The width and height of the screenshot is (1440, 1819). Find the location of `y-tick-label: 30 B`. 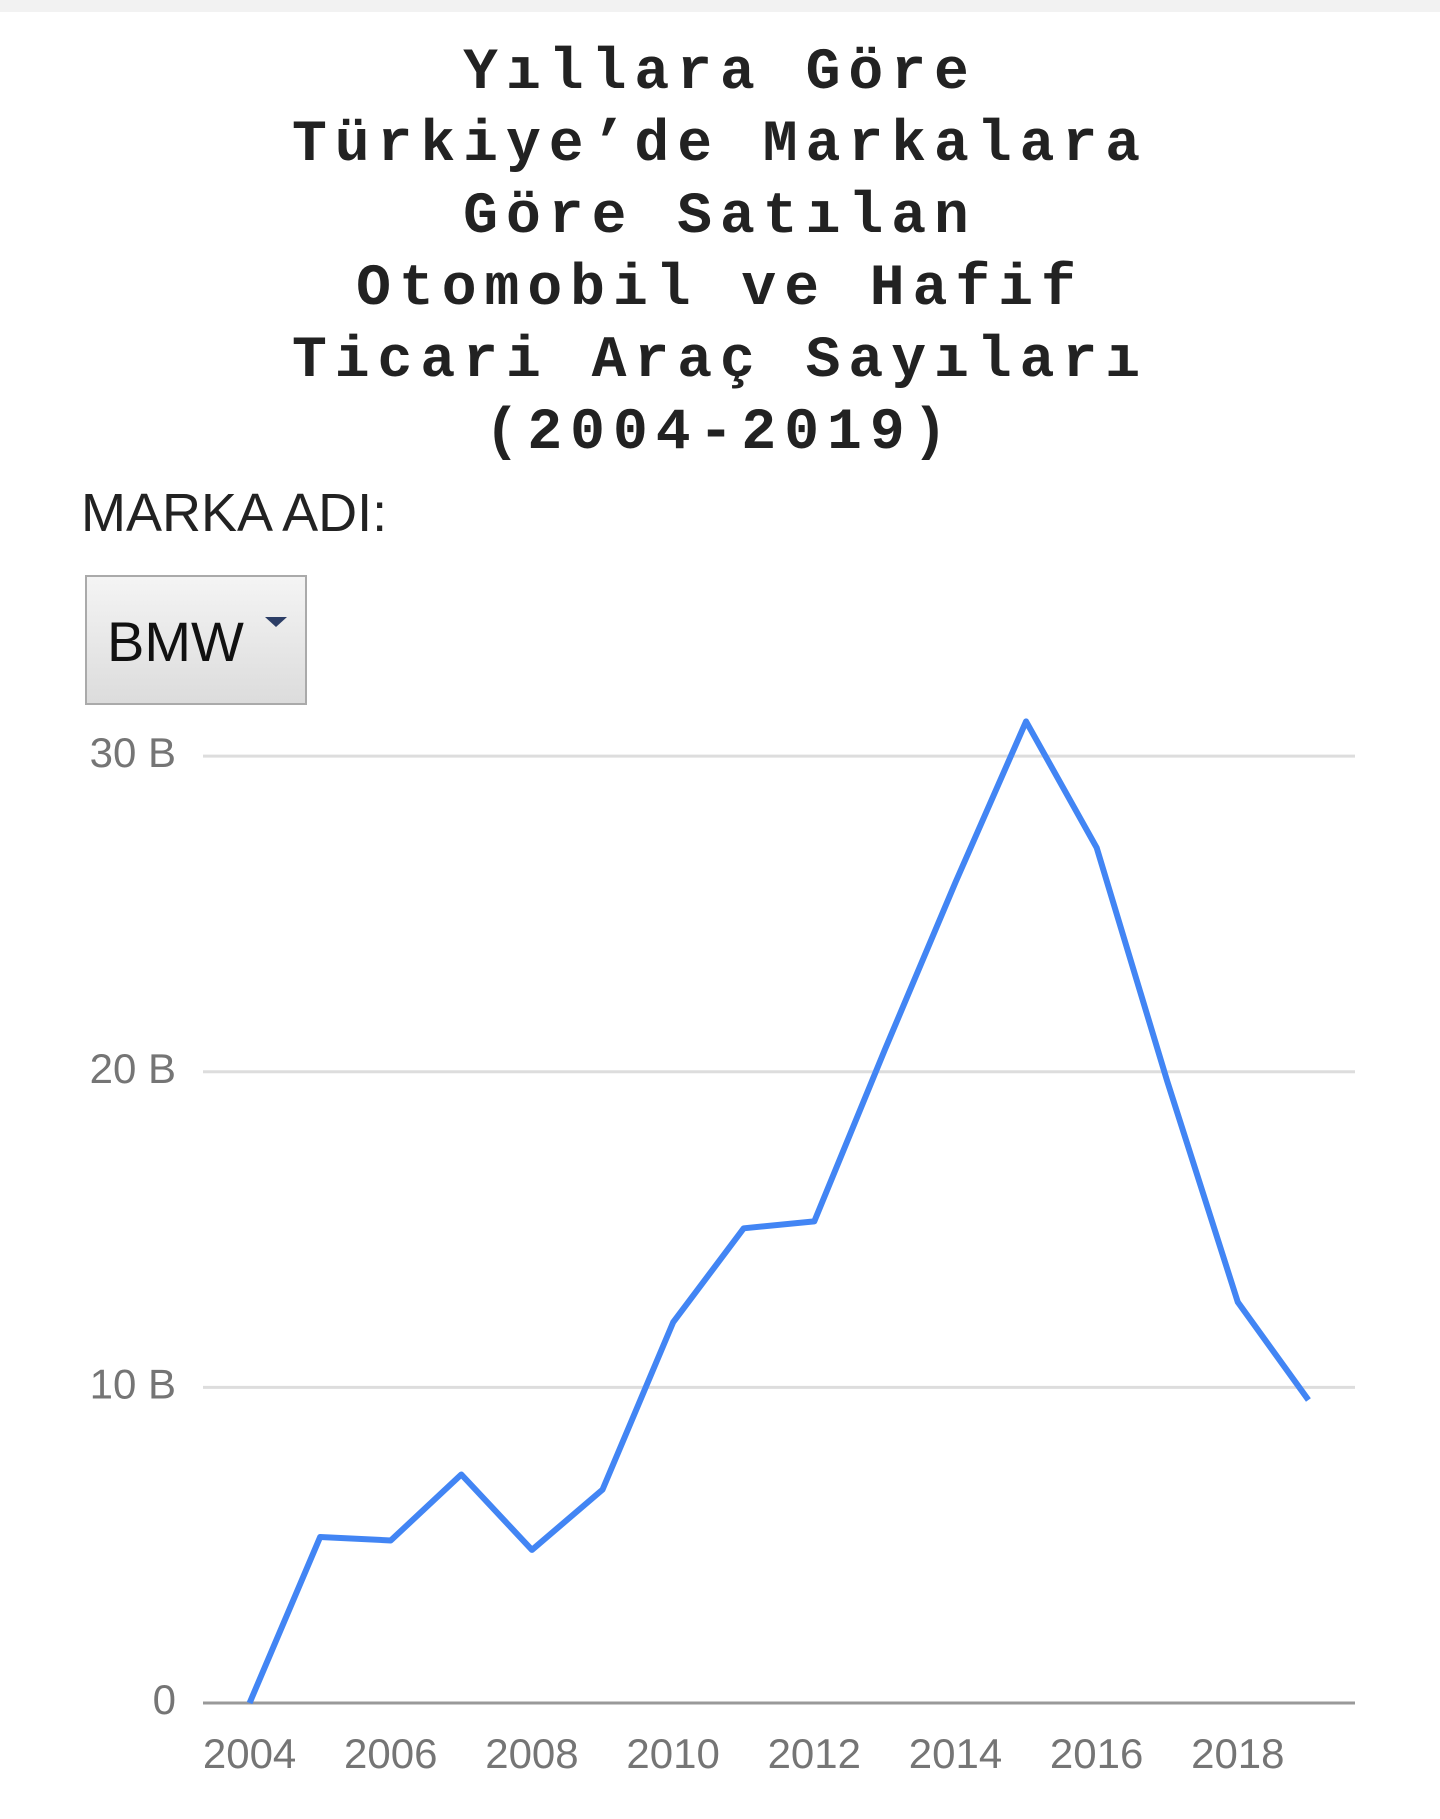

y-tick-label: 30 B is located at coordinates (133, 752).